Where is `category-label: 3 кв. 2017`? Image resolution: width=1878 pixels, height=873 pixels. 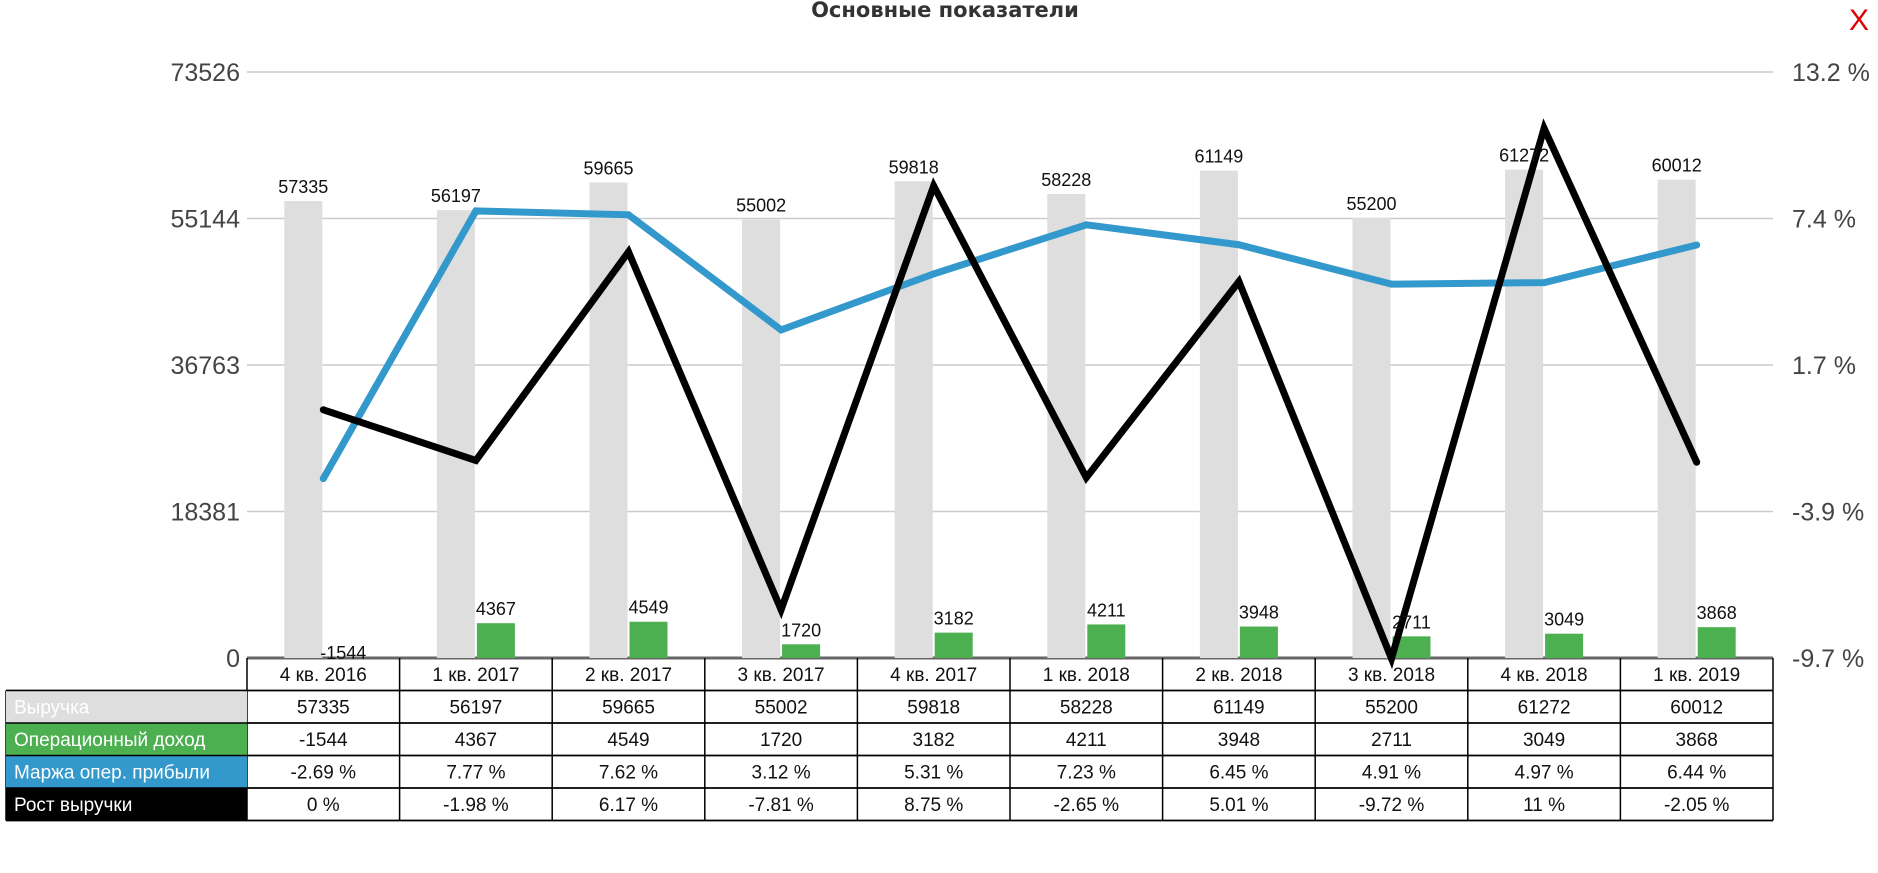 category-label: 3 кв. 2017 is located at coordinates (781, 675).